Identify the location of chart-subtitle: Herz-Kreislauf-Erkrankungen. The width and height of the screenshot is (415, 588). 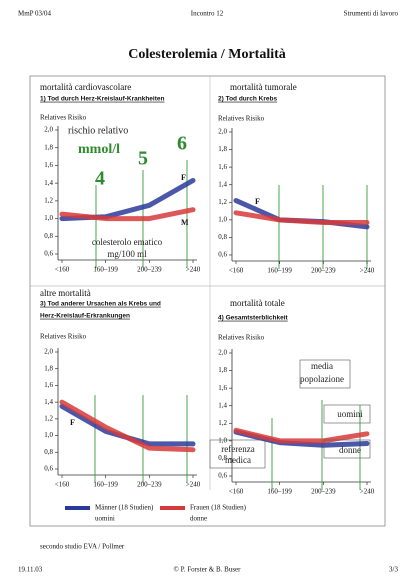
(85, 316).